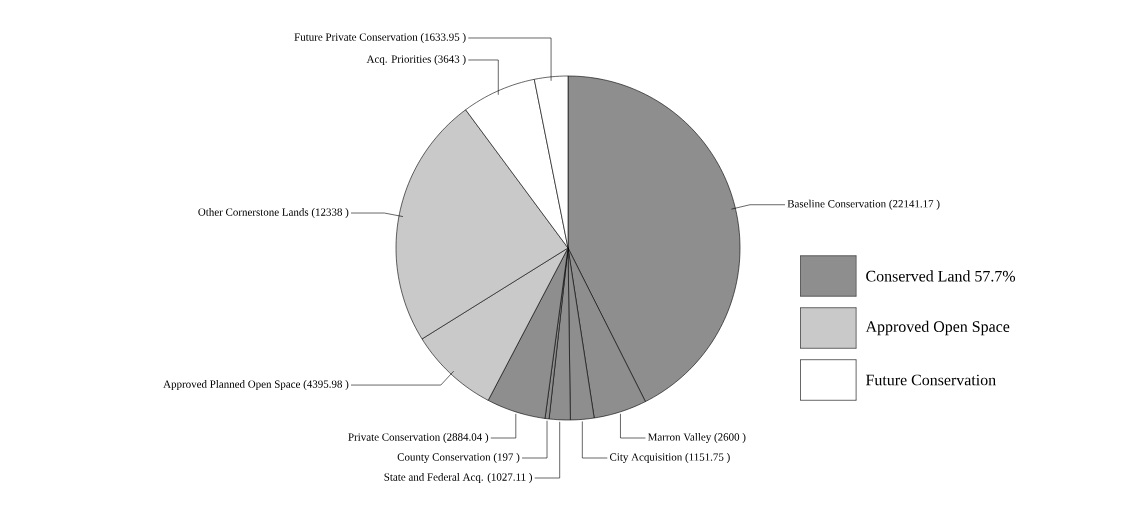 Image resolution: width=1143 pixels, height=506 pixels. I want to click on slice-label: Marron Valley, so click(679, 438).